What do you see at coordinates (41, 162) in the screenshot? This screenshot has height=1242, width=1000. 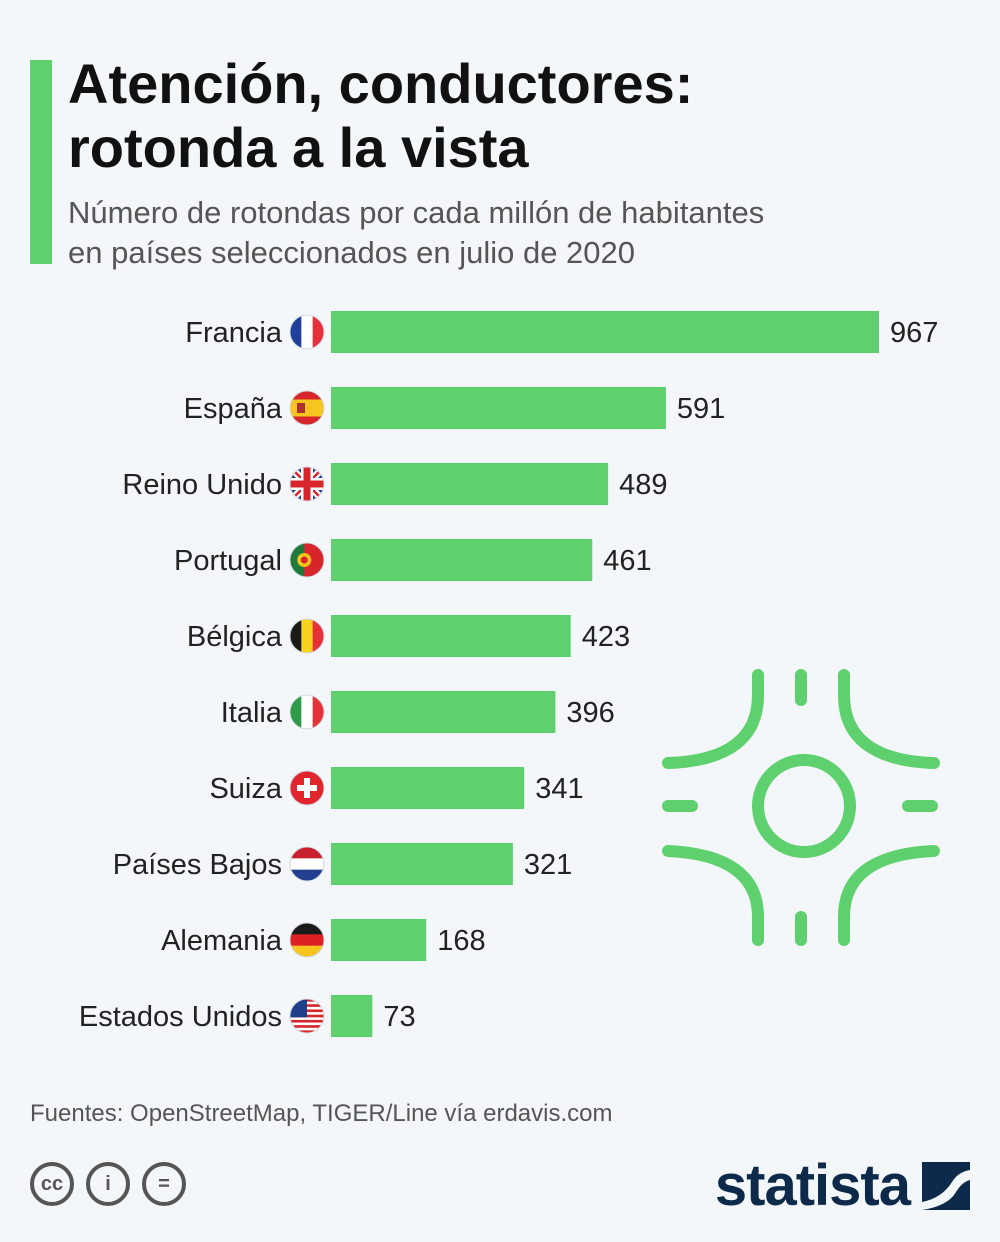 I see `title-accent-bar` at bounding box center [41, 162].